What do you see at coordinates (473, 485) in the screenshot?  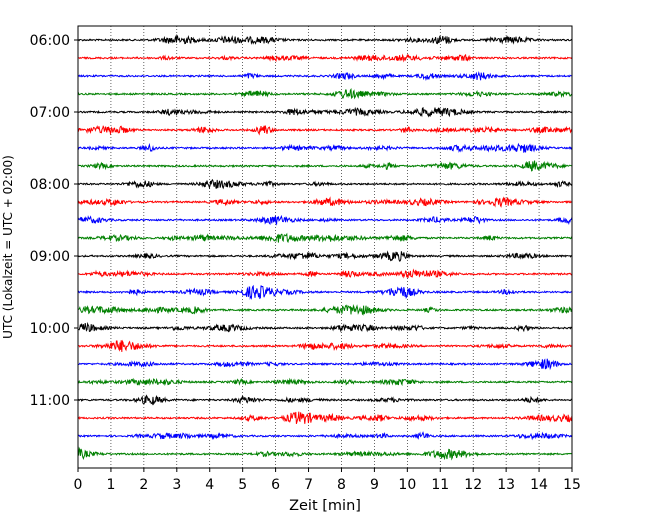 I see `x-tick-label: 12` at bounding box center [473, 485].